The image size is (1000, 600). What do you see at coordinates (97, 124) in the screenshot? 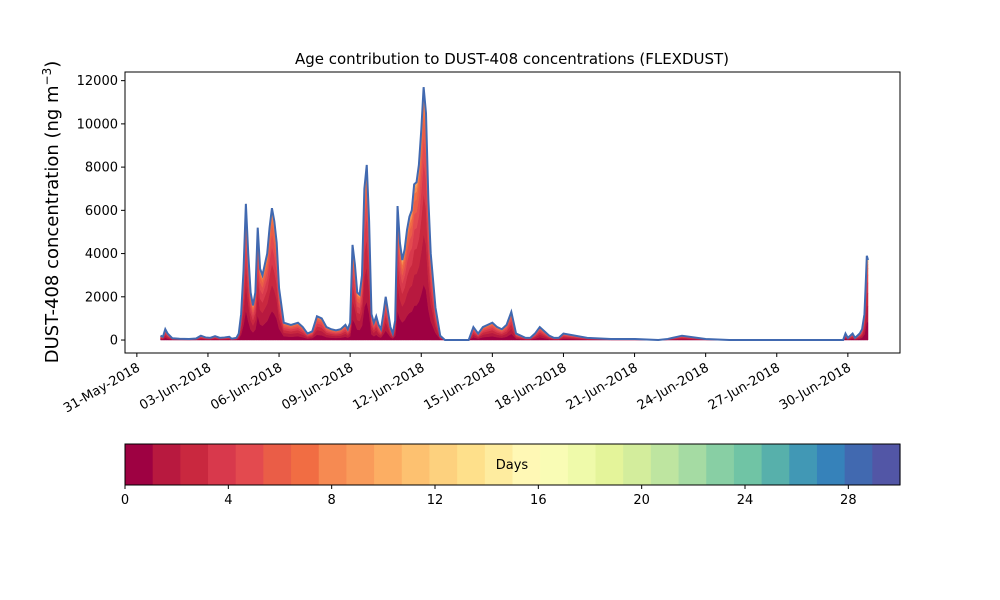
I see `y-tick-label: 10000` at bounding box center [97, 124].